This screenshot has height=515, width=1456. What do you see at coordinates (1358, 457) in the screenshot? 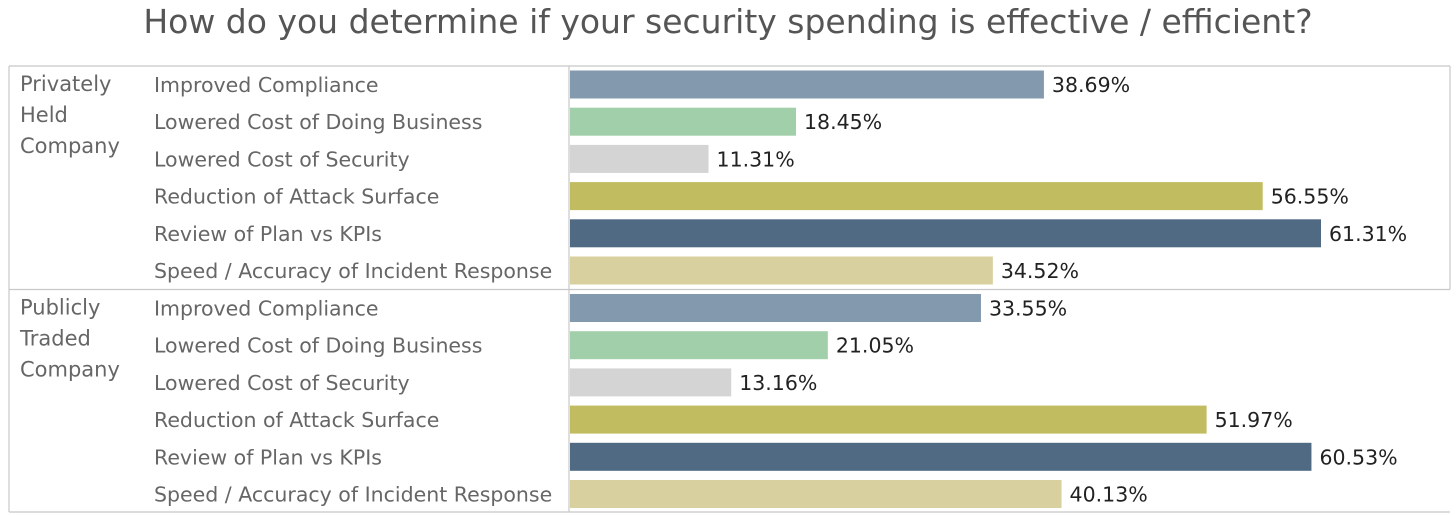
I see `value-label: 60.53%` at bounding box center [1358, 457].